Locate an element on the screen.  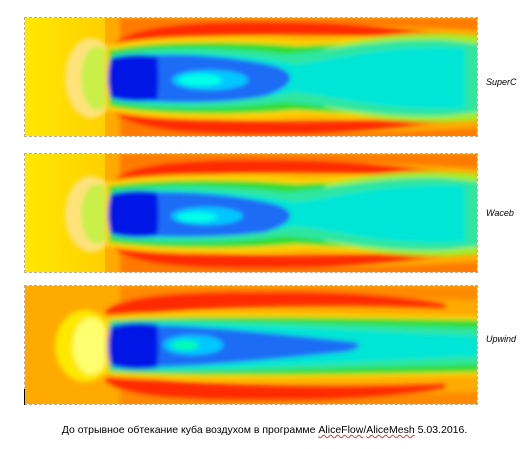
caption-program-aliceflow: AliceFlow is located at coordinates (341, 430).